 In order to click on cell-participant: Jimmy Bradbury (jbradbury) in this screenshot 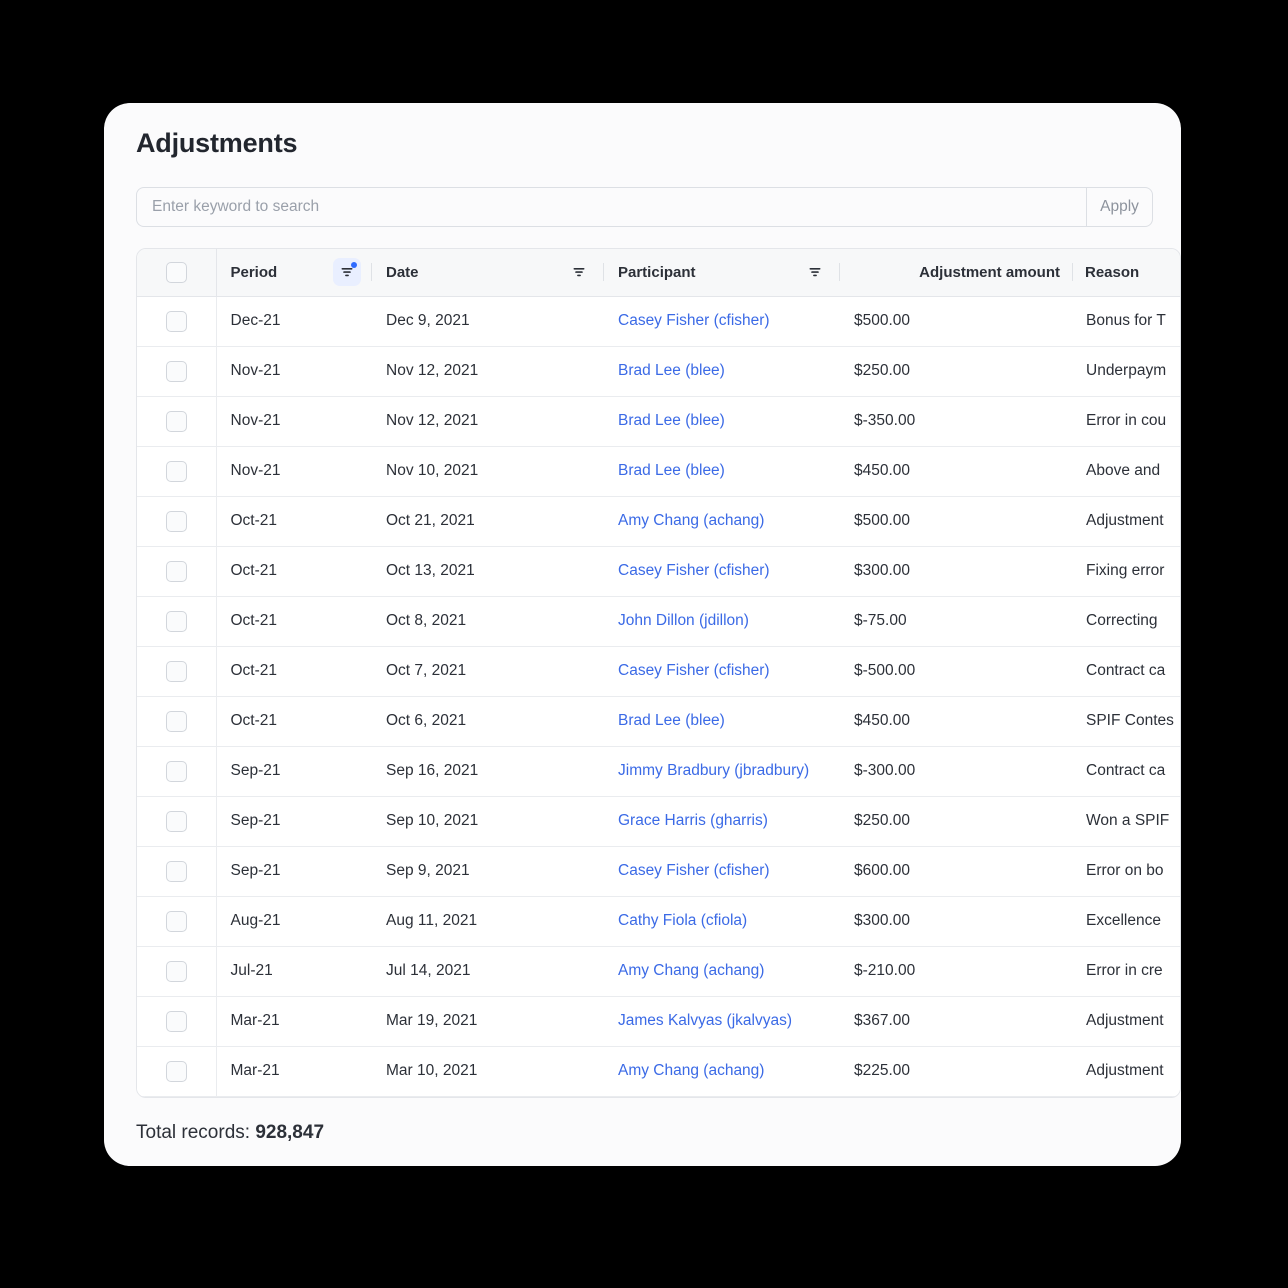, I will do `click(722, 771)`.